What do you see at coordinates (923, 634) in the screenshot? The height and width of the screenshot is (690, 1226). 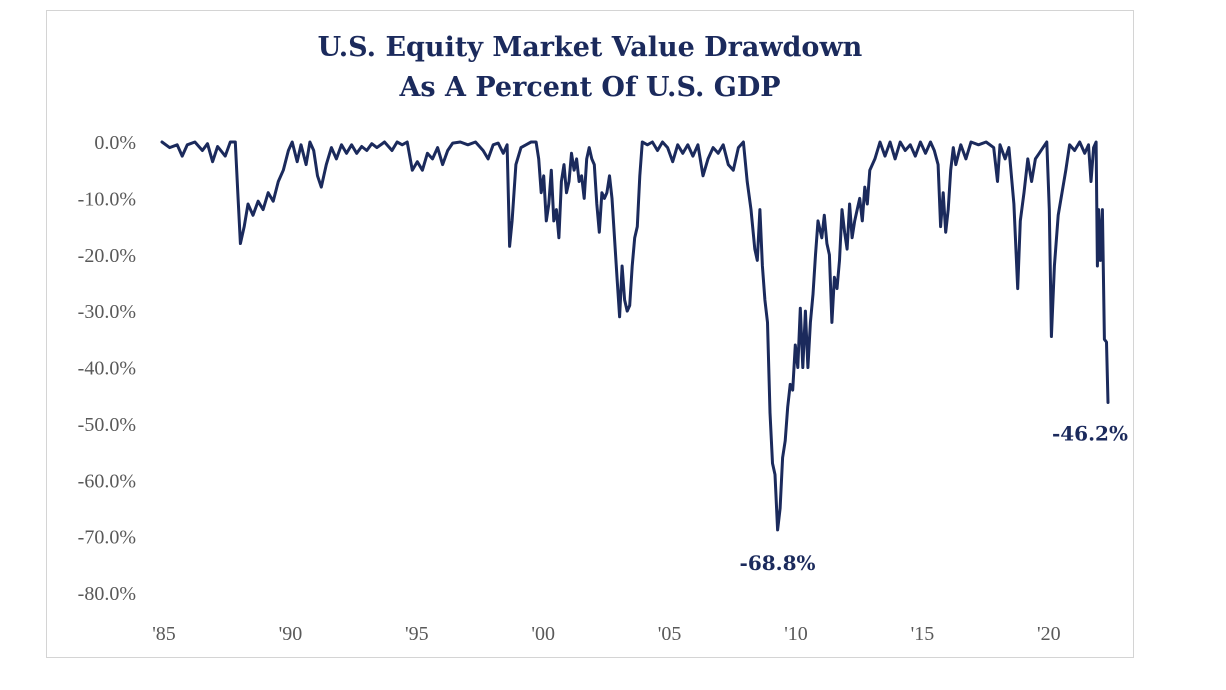 I see `x-tick-label: '15` at bounding box center [923, 634].